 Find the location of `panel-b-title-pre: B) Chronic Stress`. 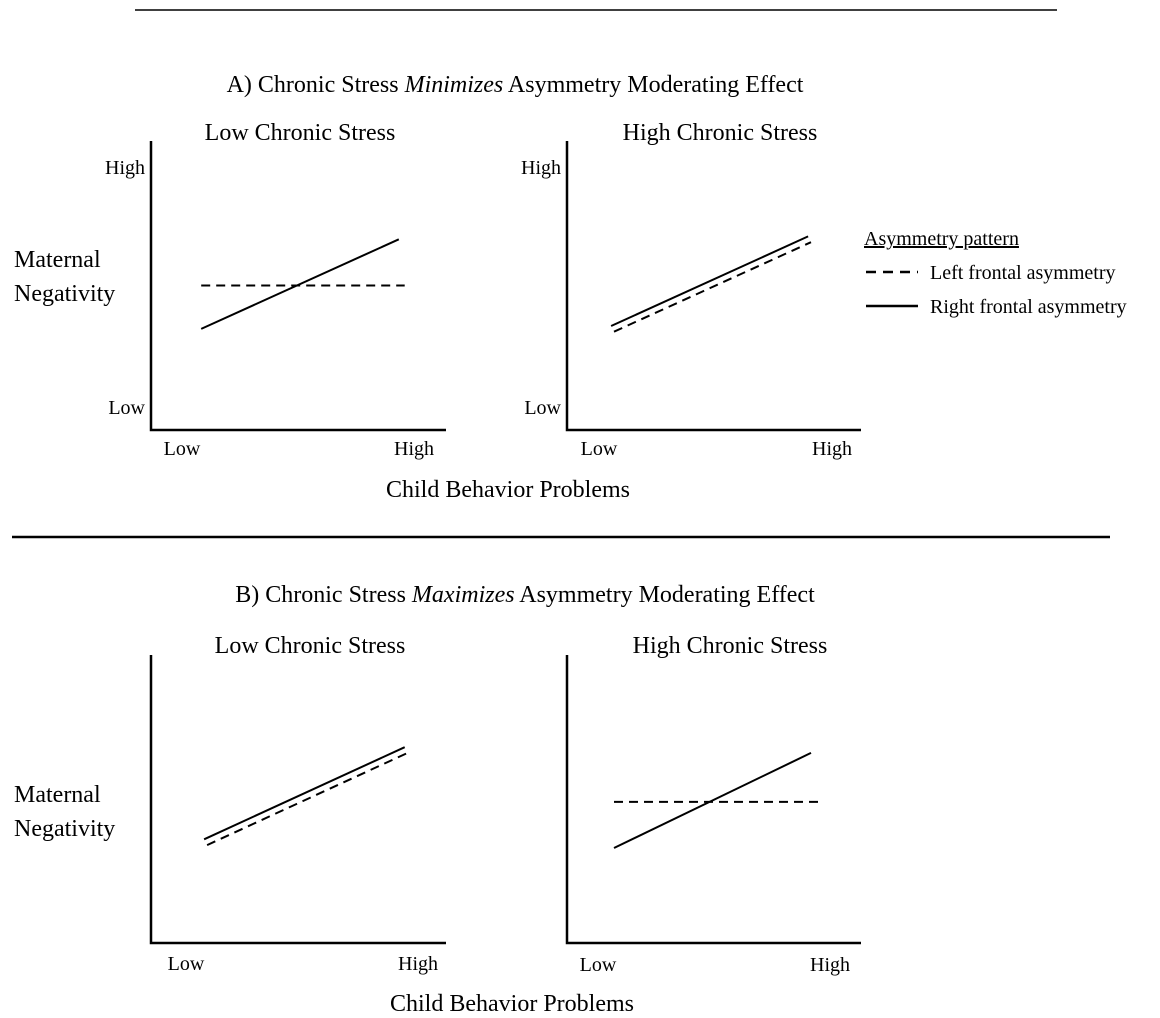

panel-b-title-pre: B) Chronic Stress is located at coordinates (323, 595).